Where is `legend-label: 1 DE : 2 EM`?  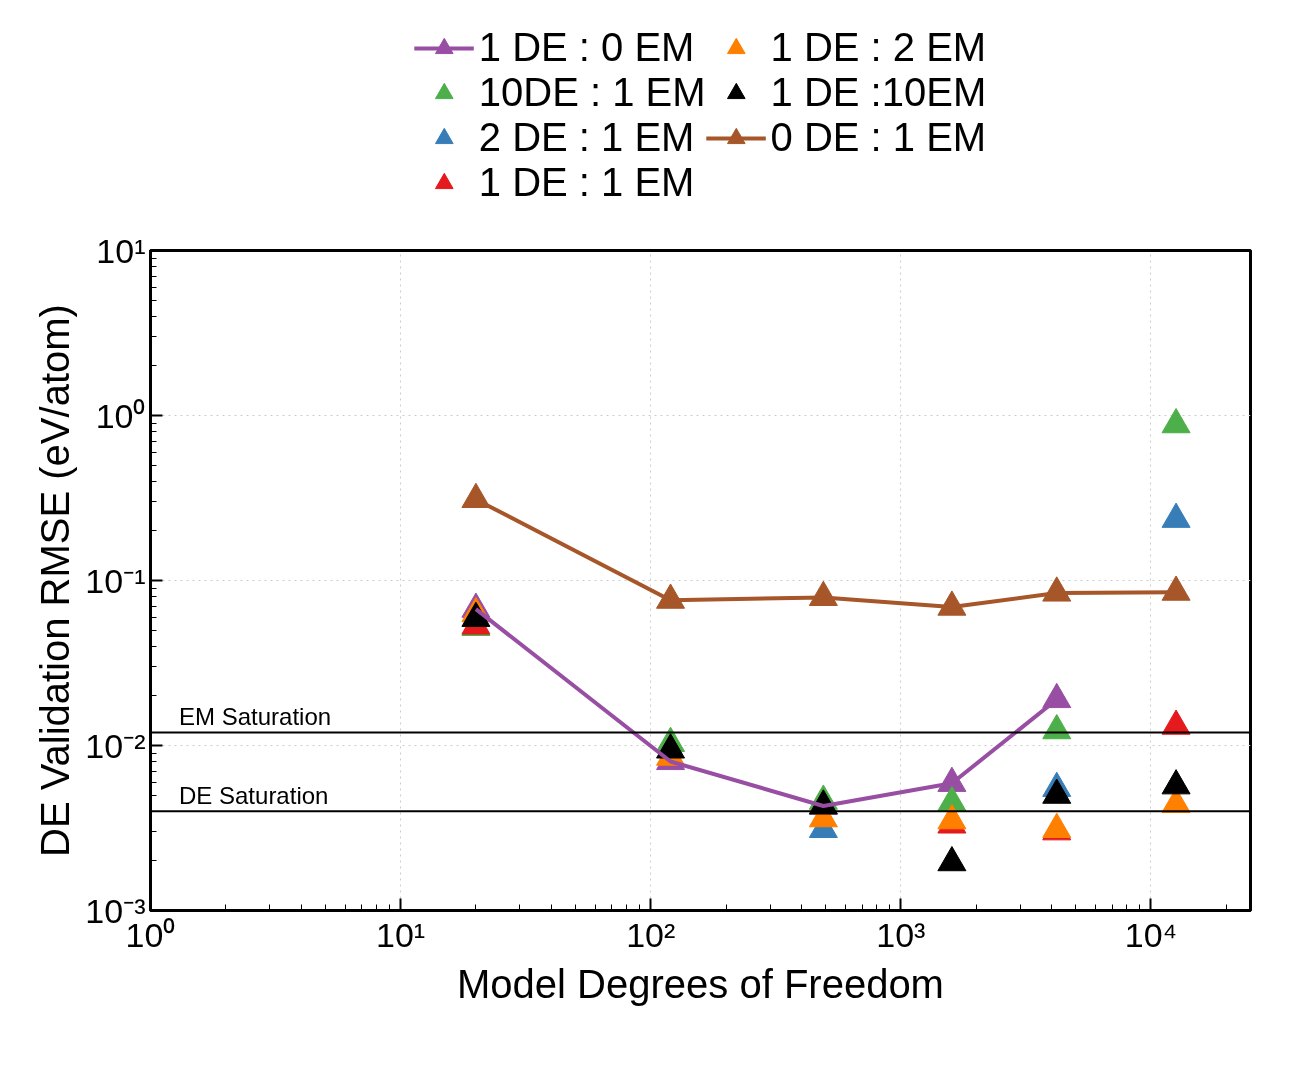
legend-label: 1 DE : 2 EM is located at coordinates (878, 47).